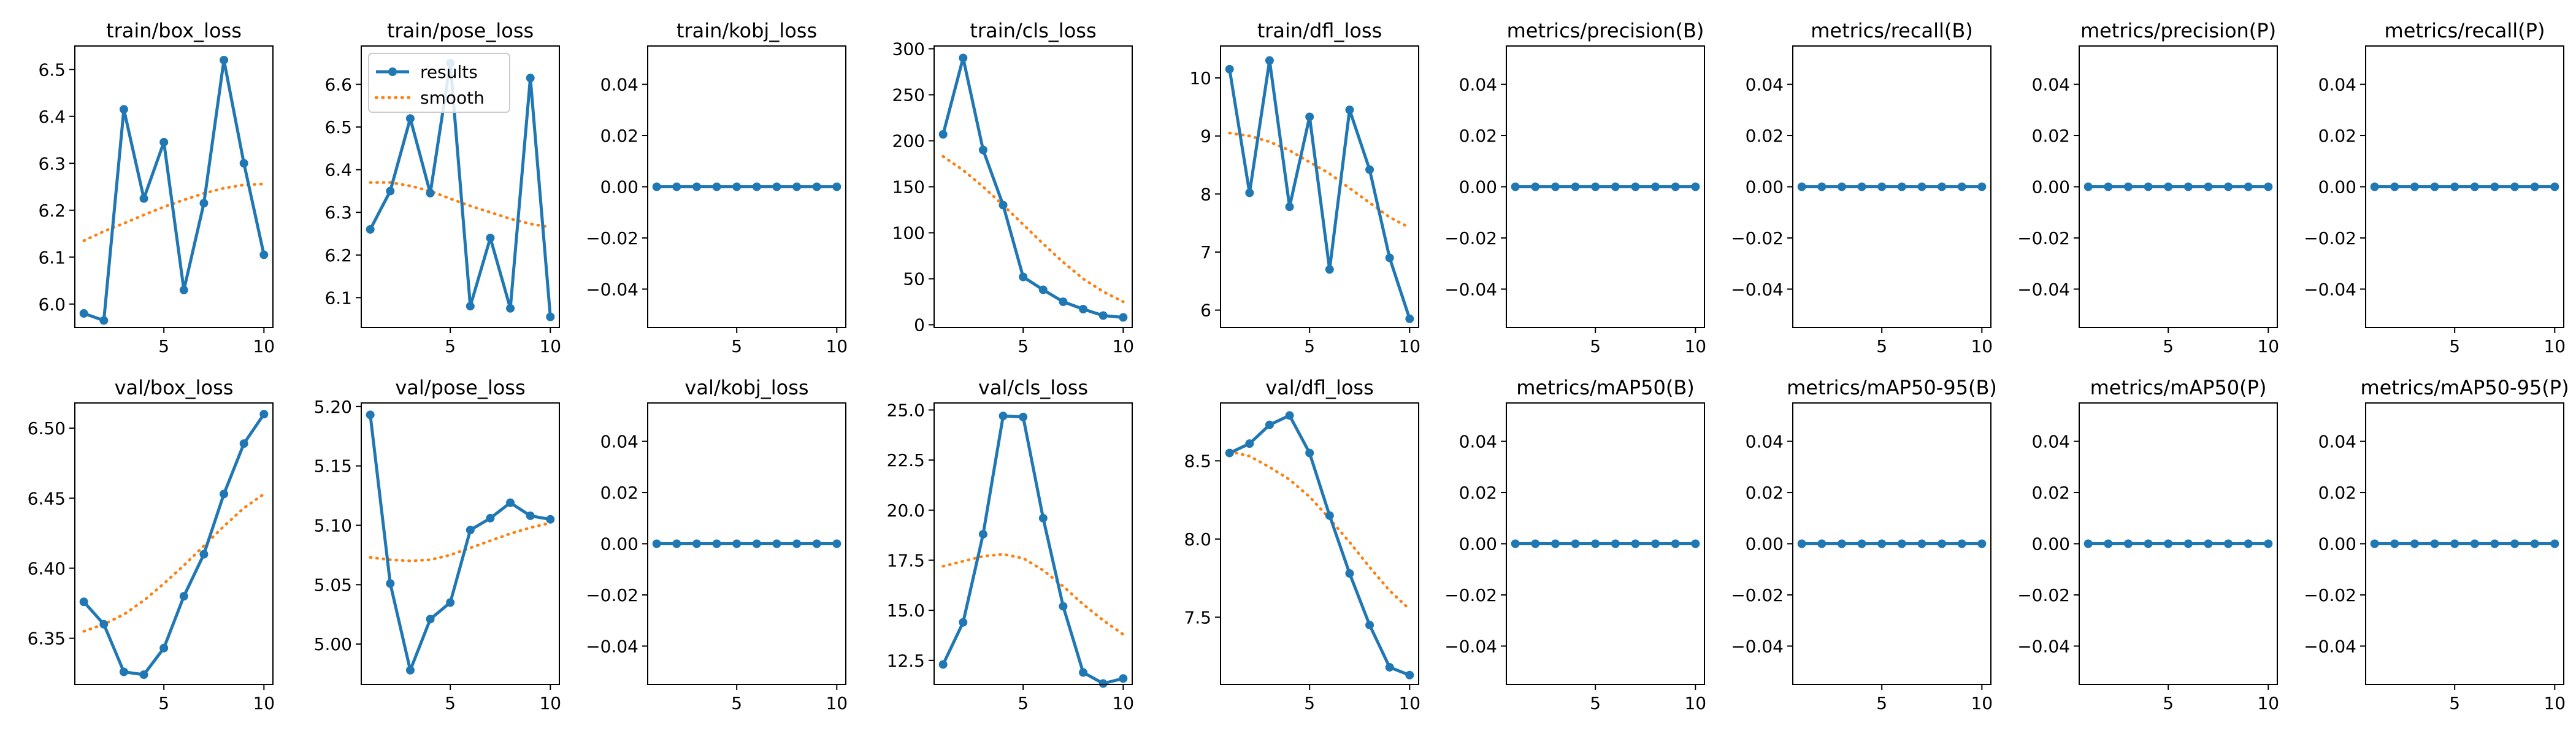 Image resolution: width=2576 pixels, height=736 pixels. Describe the element at coordinates (2464, 387) in the screenshot. I see `subplot-title: metrics/mAP50-95(P)` at that location.